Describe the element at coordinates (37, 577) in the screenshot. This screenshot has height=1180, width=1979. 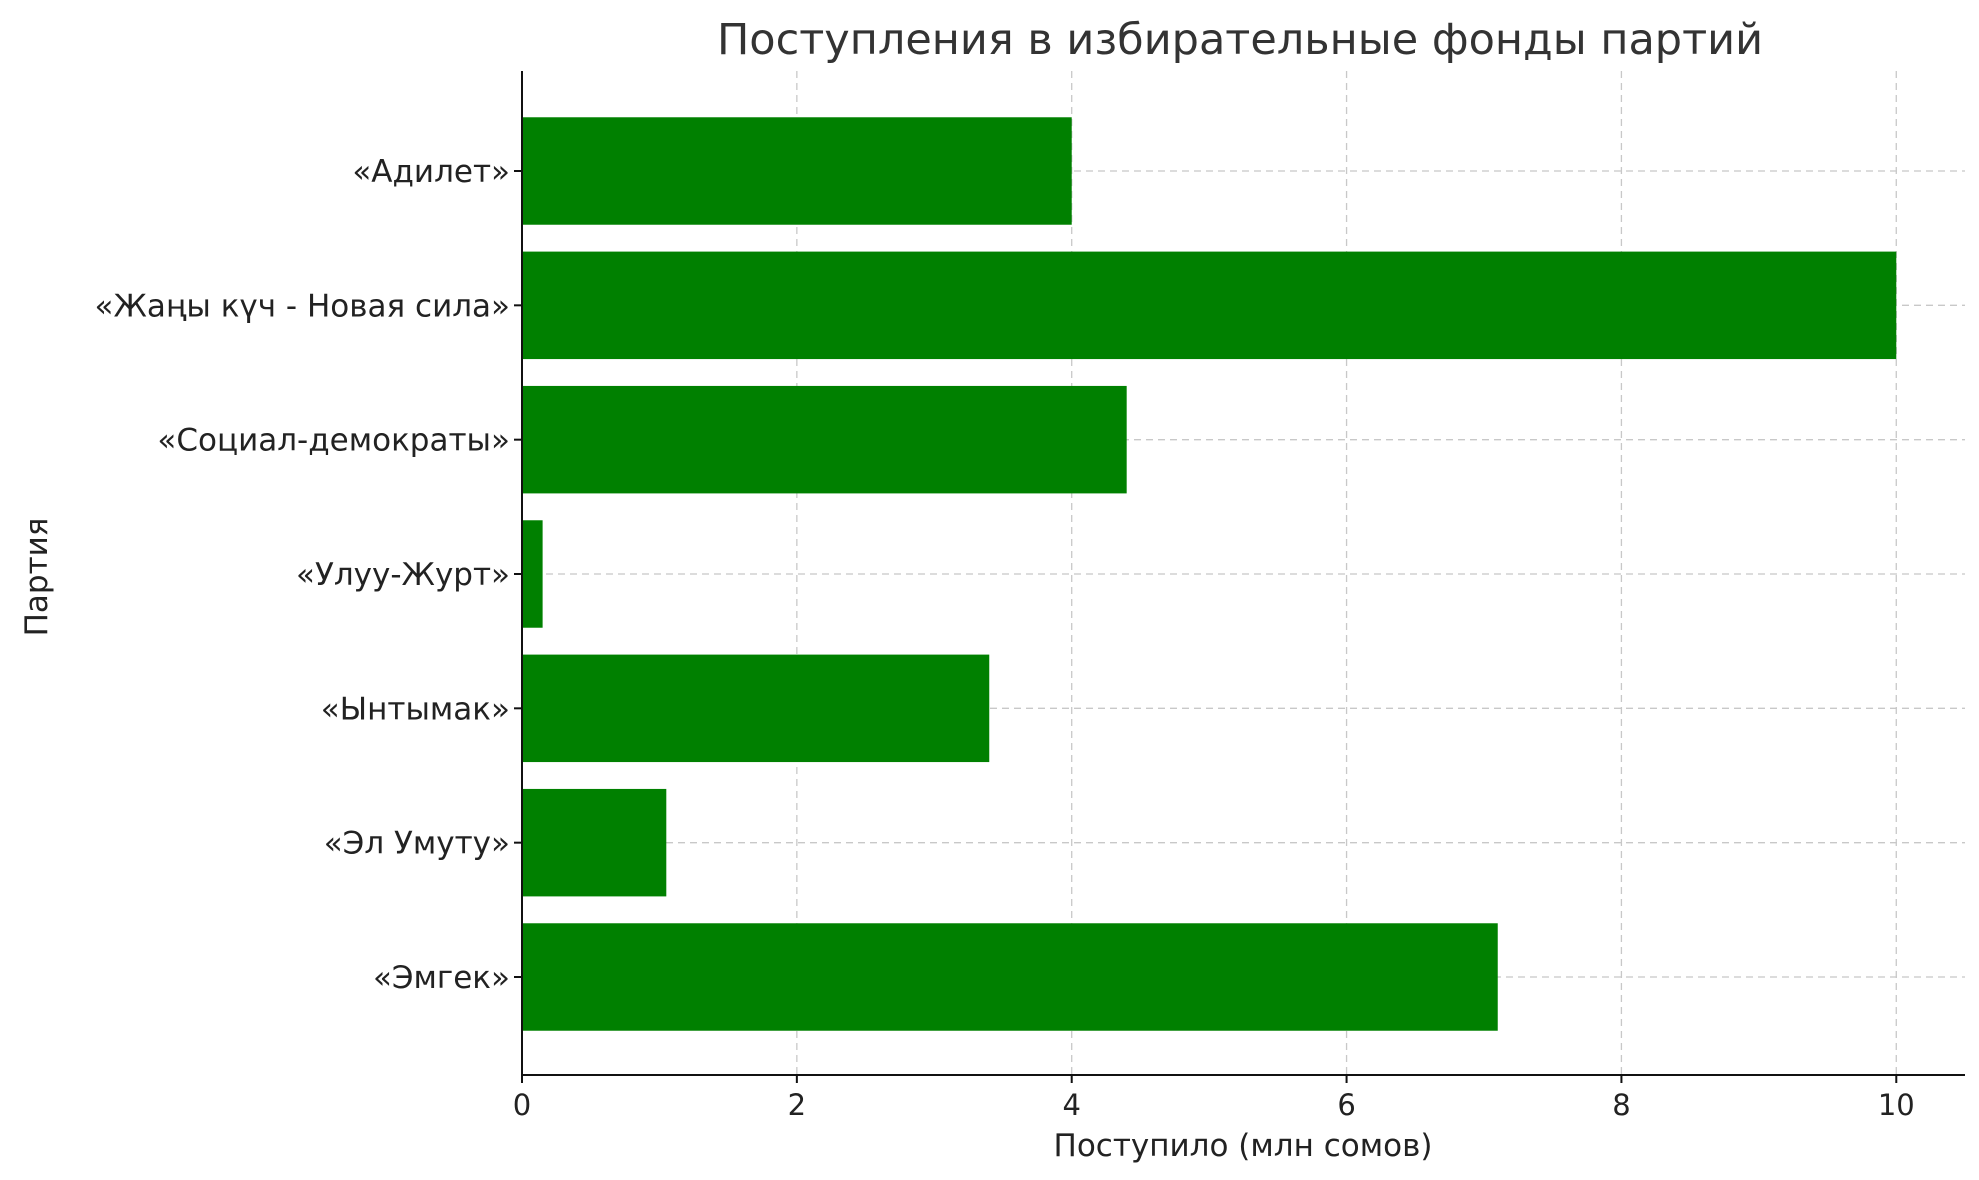
I see `y-axis-label: Партия` at that location.